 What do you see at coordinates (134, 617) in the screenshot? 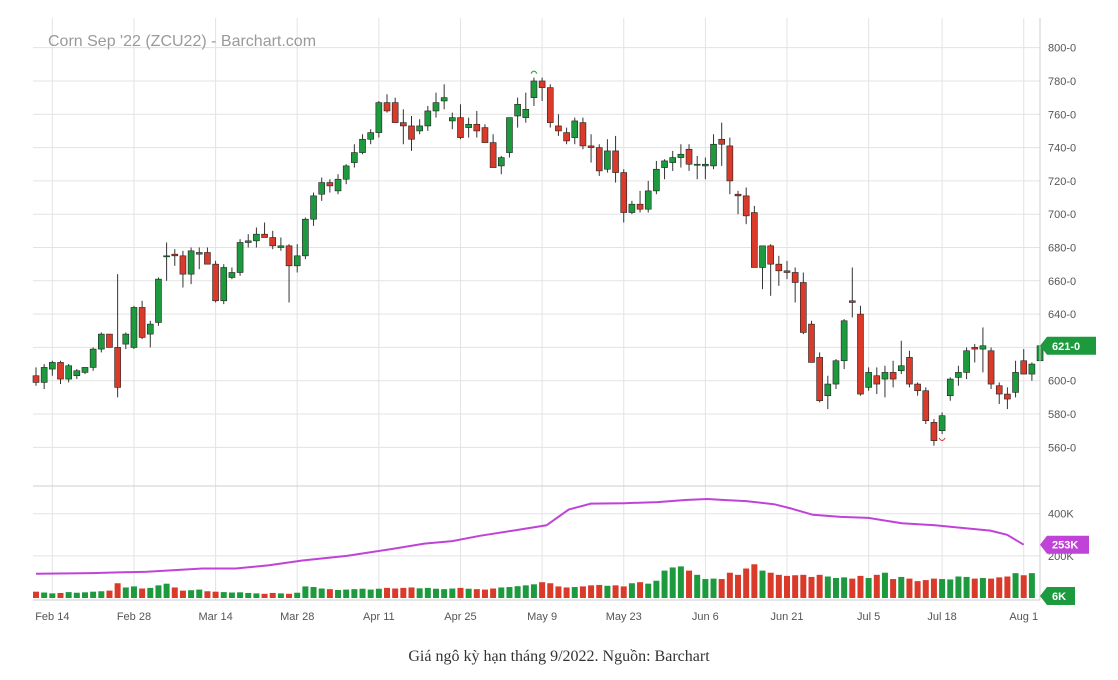
I see `date-tick-label: Feb 28` at bounding box center [134, 617].